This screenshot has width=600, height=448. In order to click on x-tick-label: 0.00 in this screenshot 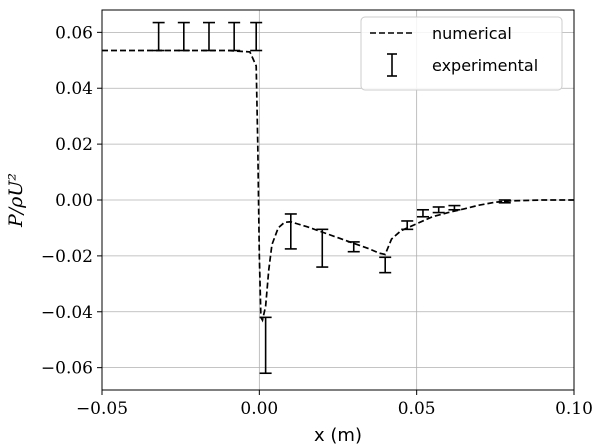, I will do `click(259, 409)`.